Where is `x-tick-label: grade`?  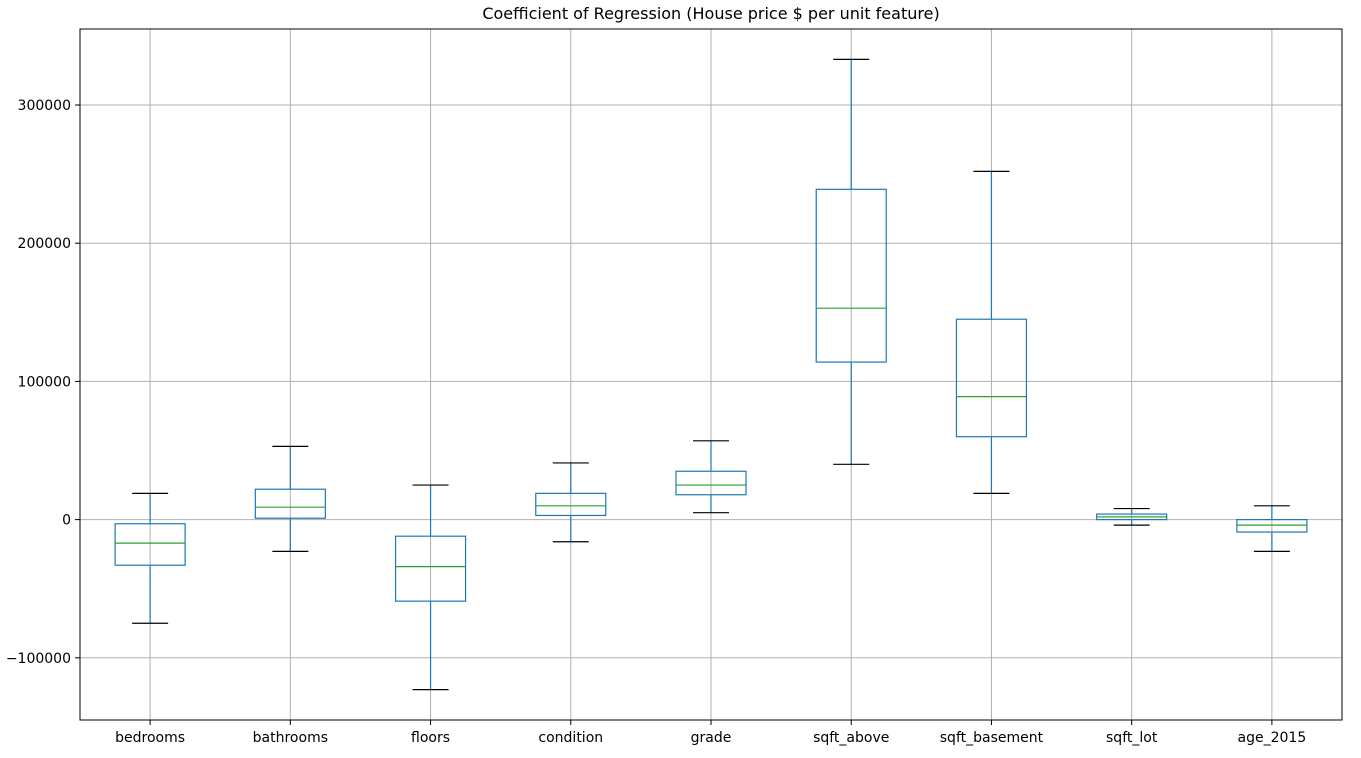 x-tick-label: grade is located at coordinates (711, 738).